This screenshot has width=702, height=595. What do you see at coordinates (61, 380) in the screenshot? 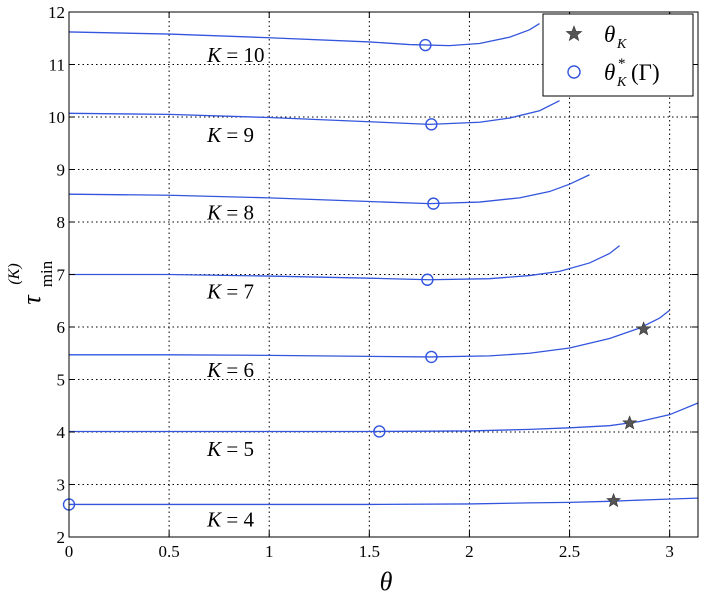
I see `y-tick-label: 5` at bounding box center [61, 380].